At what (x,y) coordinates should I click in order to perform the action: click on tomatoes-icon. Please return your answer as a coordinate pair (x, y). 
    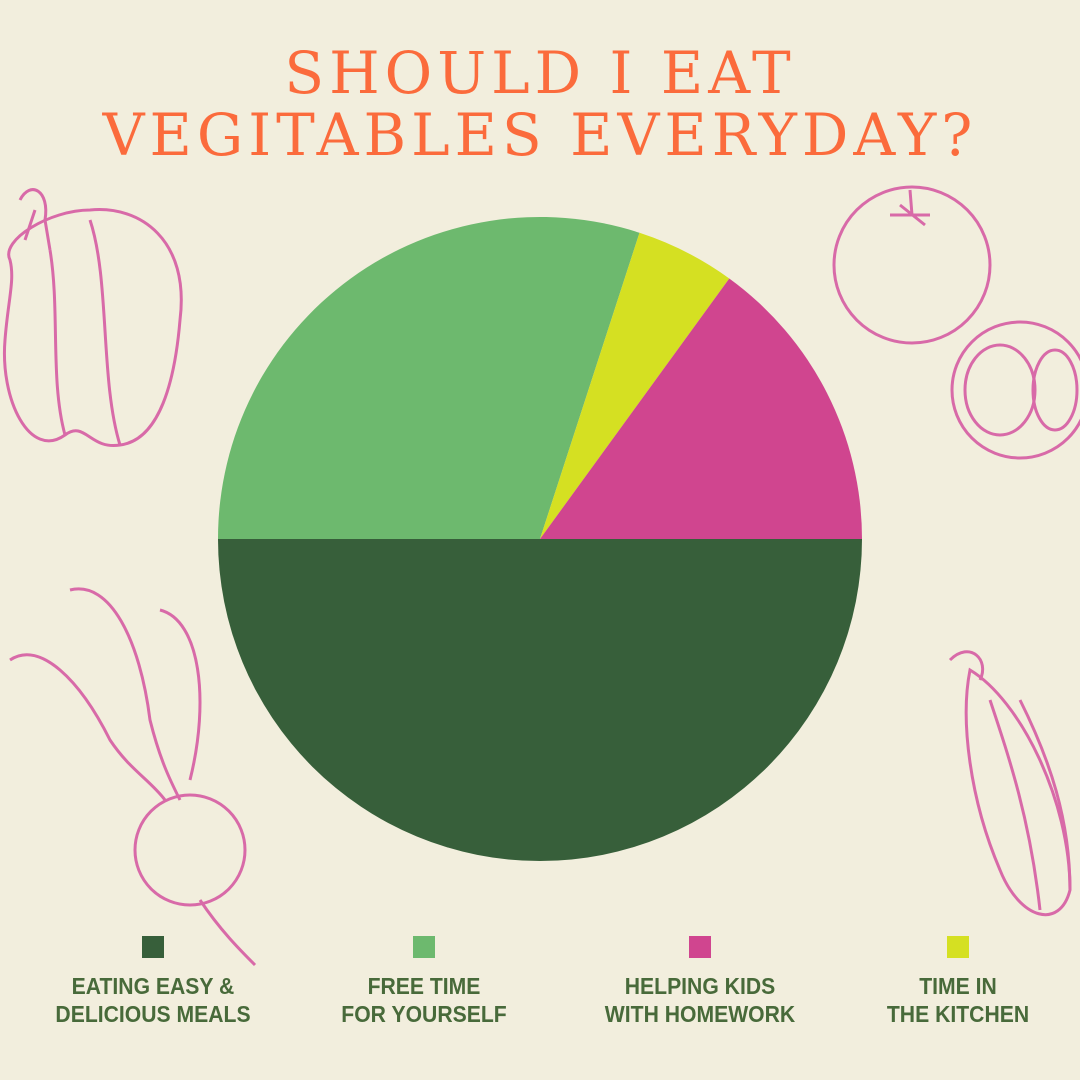
    Looking at the image, I should click on (956, 322).